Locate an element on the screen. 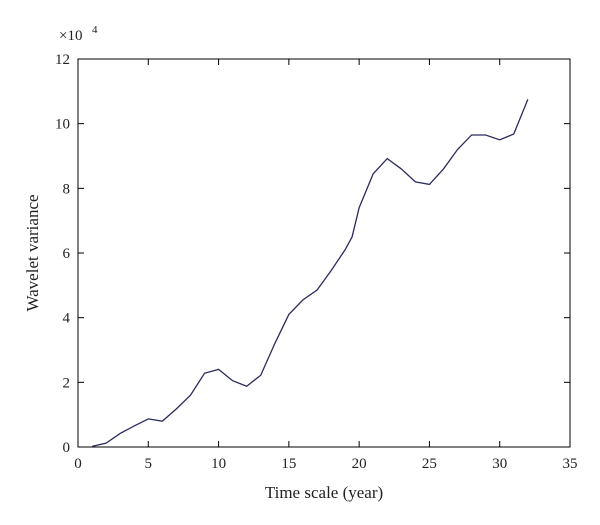 This screenshot has width=600, height=525. y-tick-label: 0 is located at coordinates (67, 448).